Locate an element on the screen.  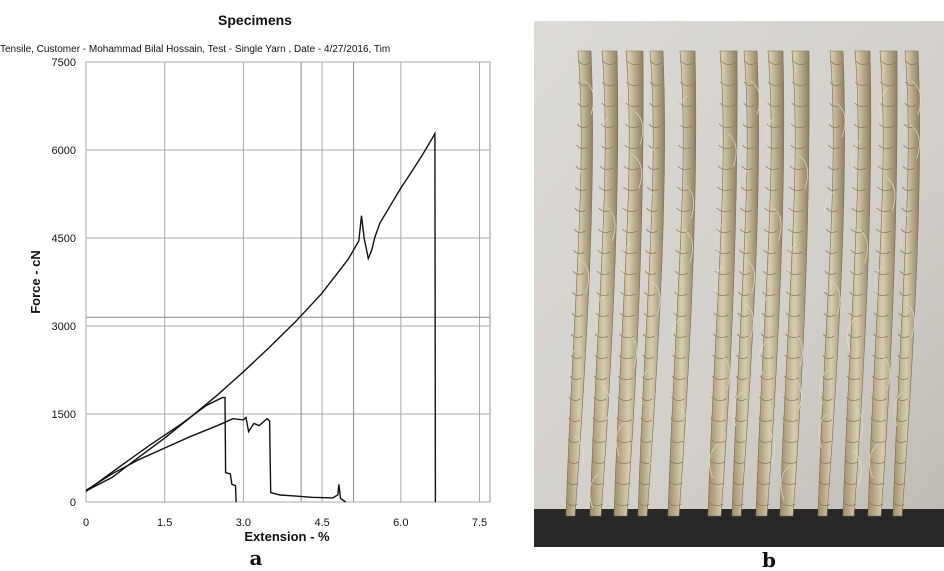
x-tick-label: 7.5 is located at coordinates (479, 523).